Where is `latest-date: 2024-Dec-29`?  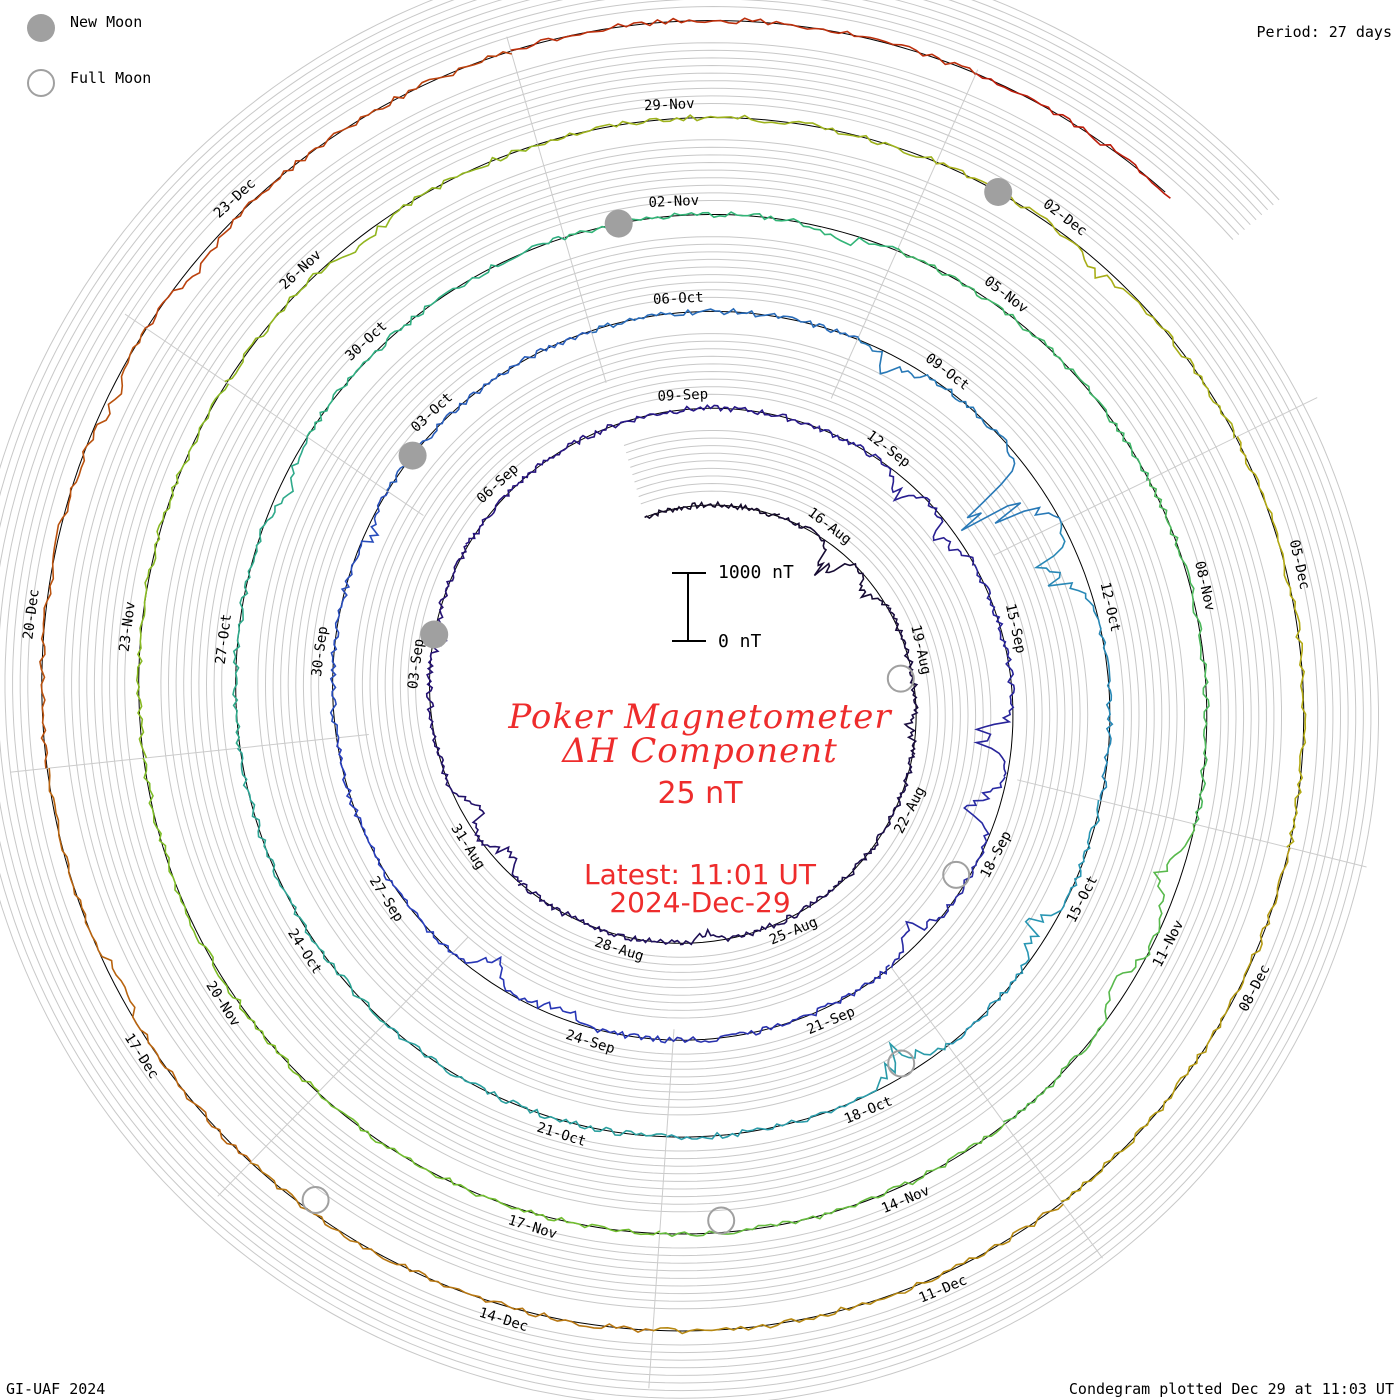 latest-date: 2024-Dec-29 is located at coordinates (700, 902).